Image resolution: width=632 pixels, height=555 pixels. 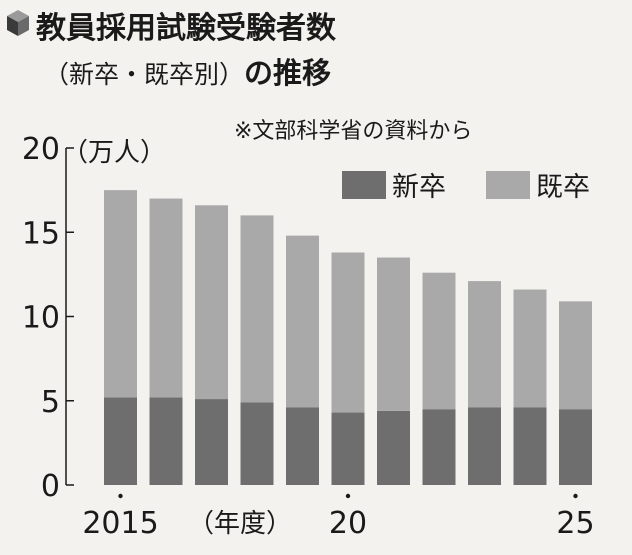 I want to click on chart-subtitle: （新卒・既卒別）の推移, so click(x=187, y=73).